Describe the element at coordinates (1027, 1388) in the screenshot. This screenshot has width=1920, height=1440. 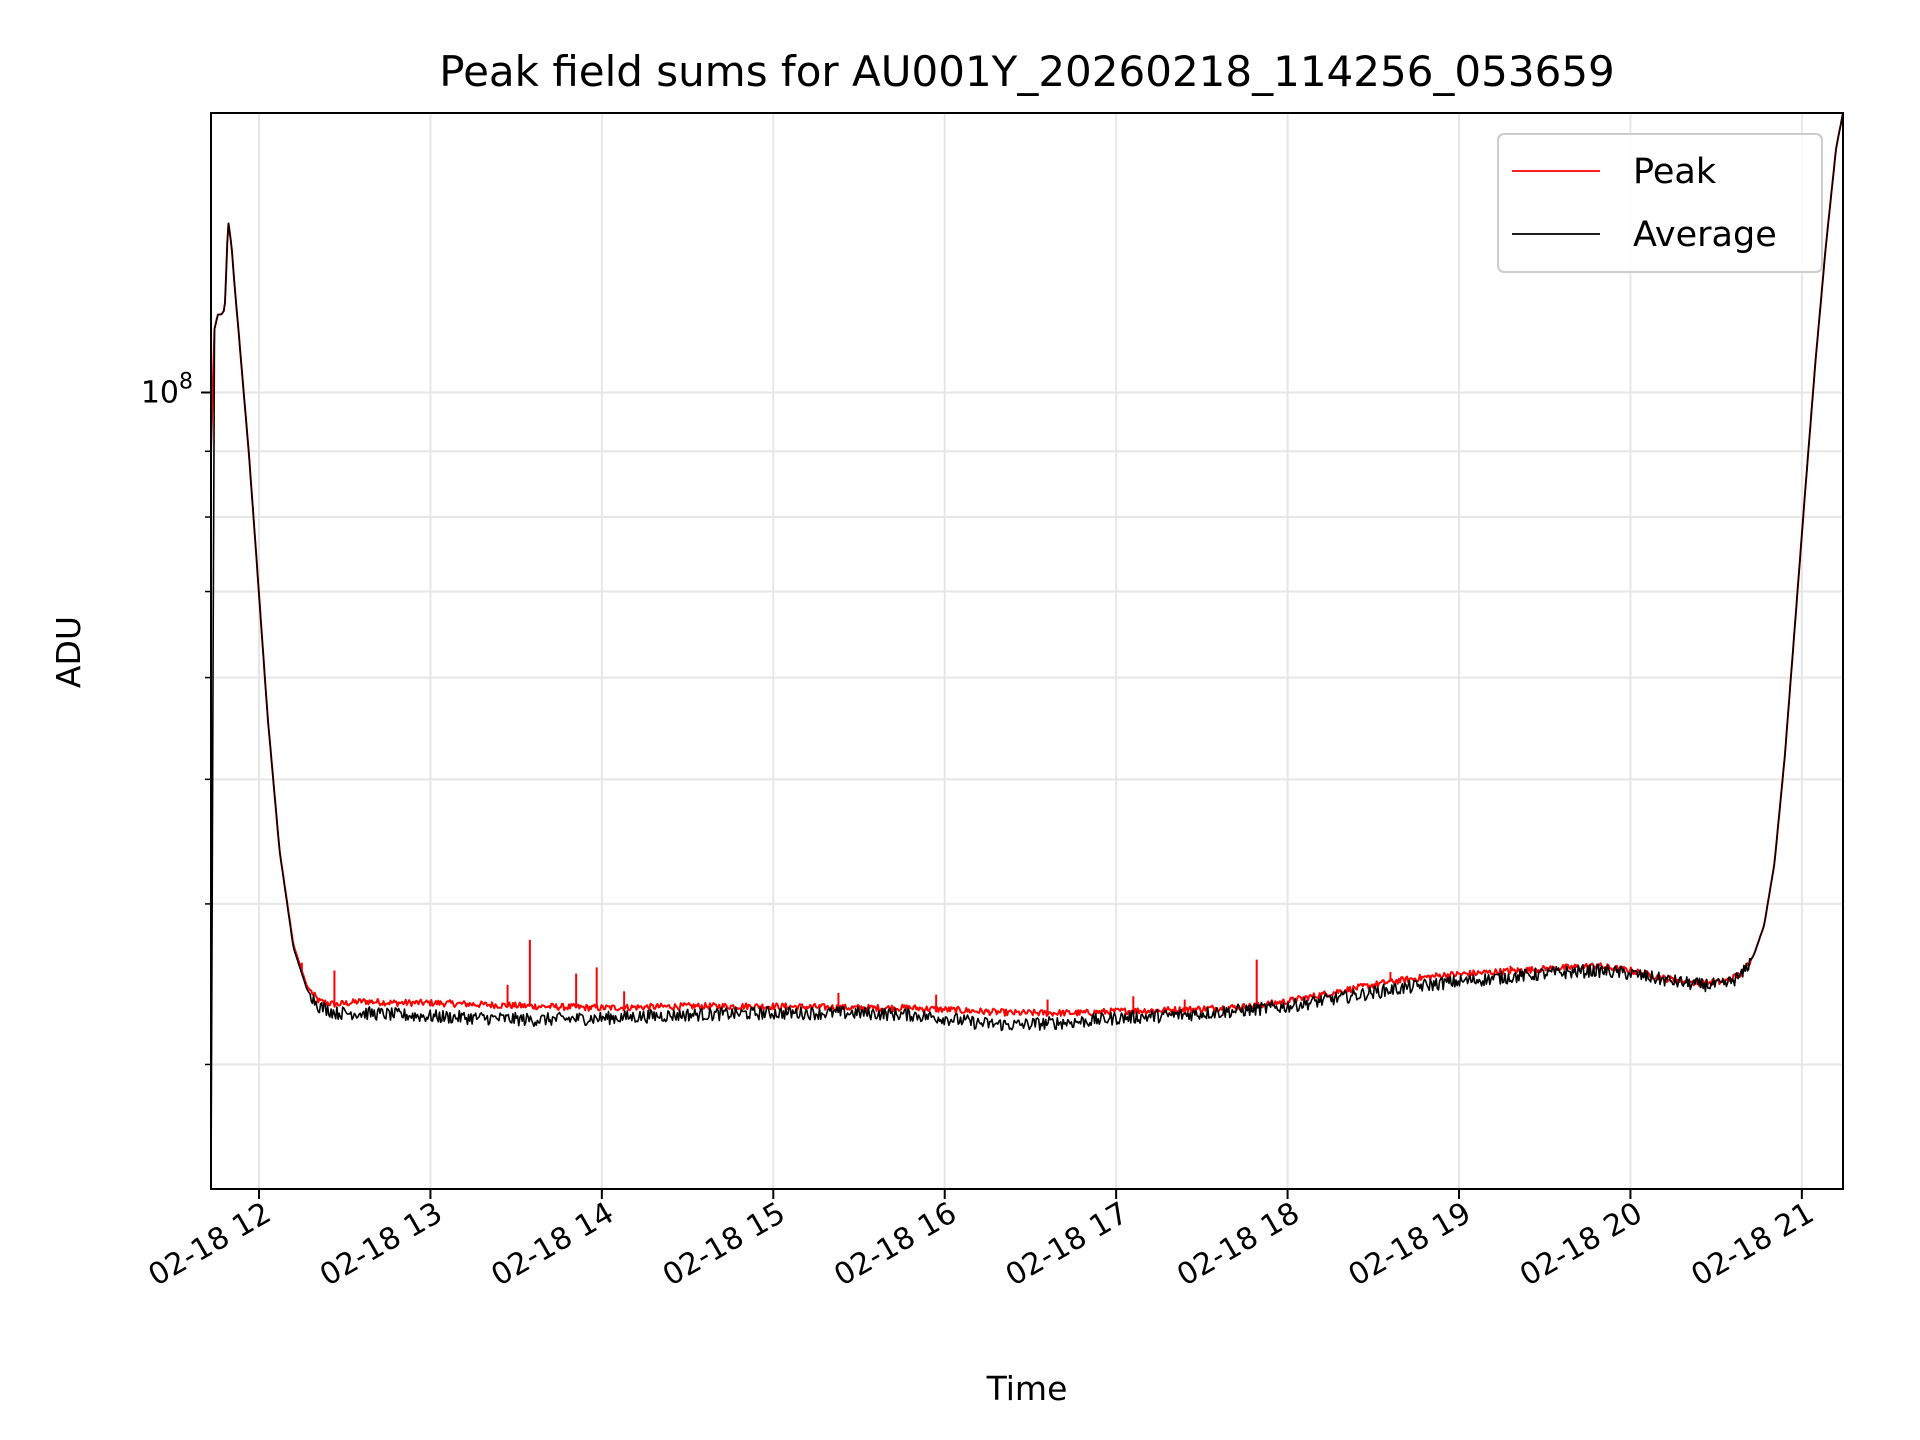
I see `x-axis-title: Time` at that location.